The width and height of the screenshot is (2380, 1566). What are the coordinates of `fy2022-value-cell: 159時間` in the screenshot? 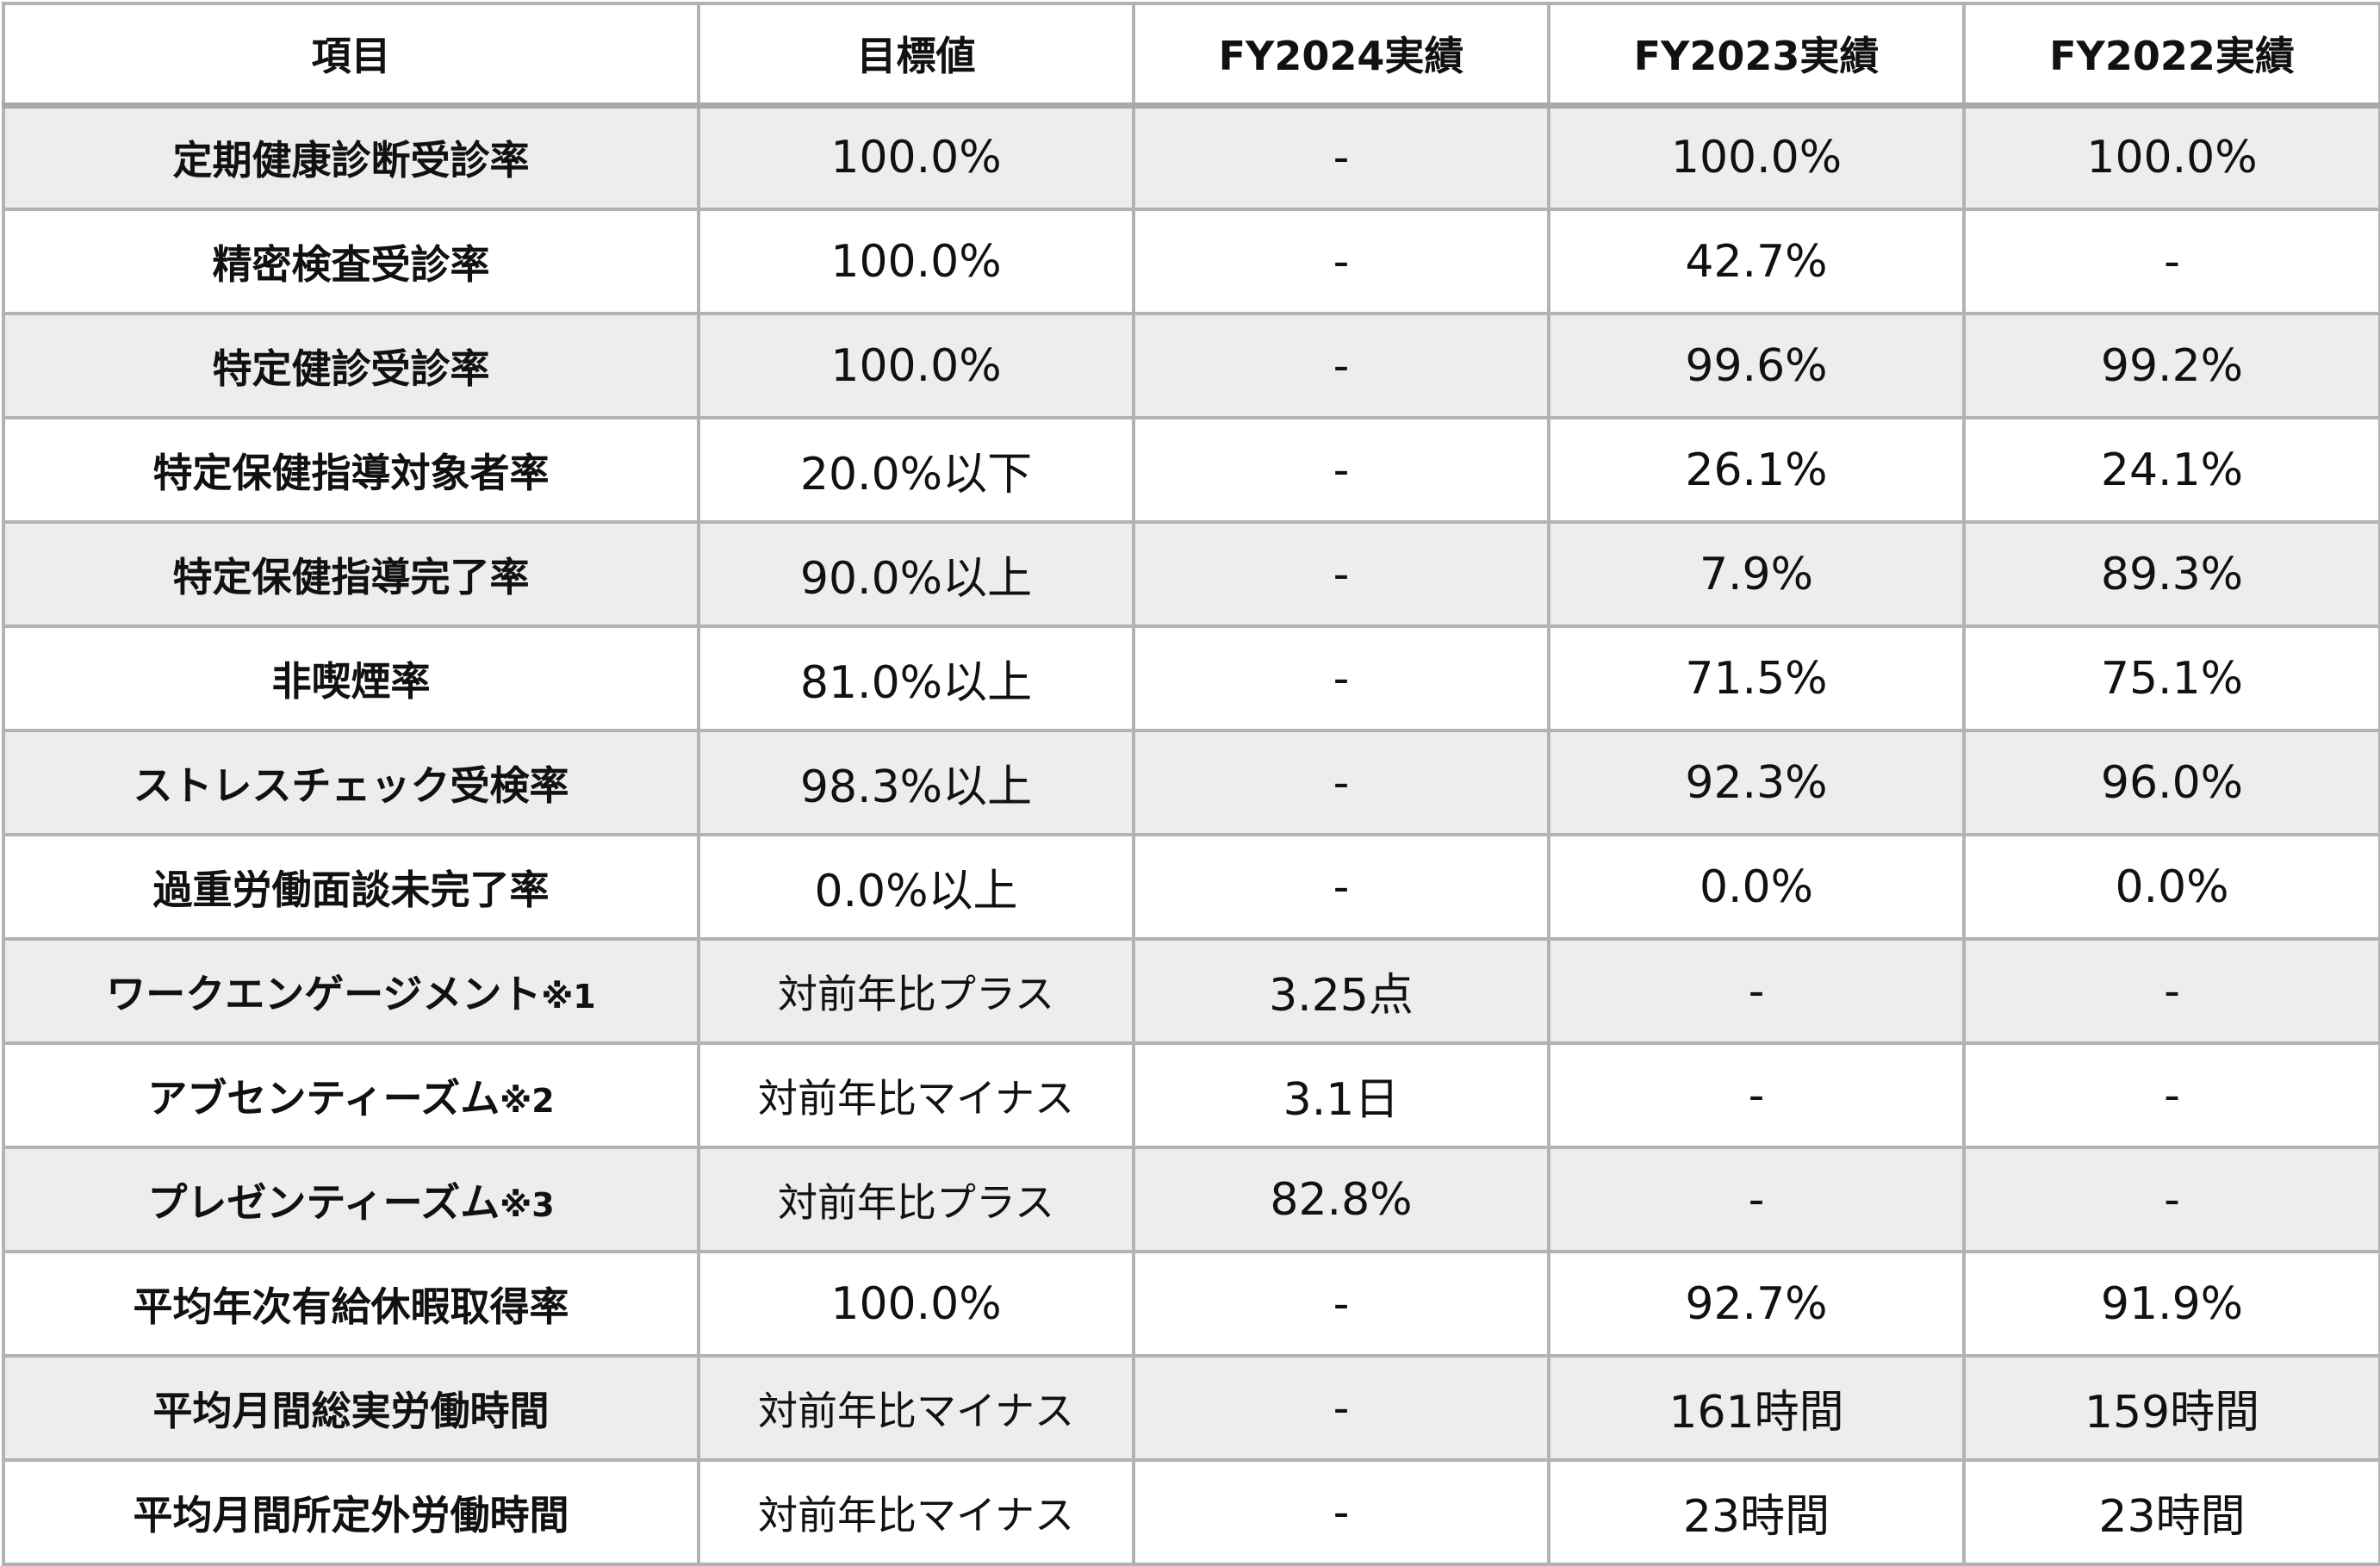 It's located at (2171, 1408).